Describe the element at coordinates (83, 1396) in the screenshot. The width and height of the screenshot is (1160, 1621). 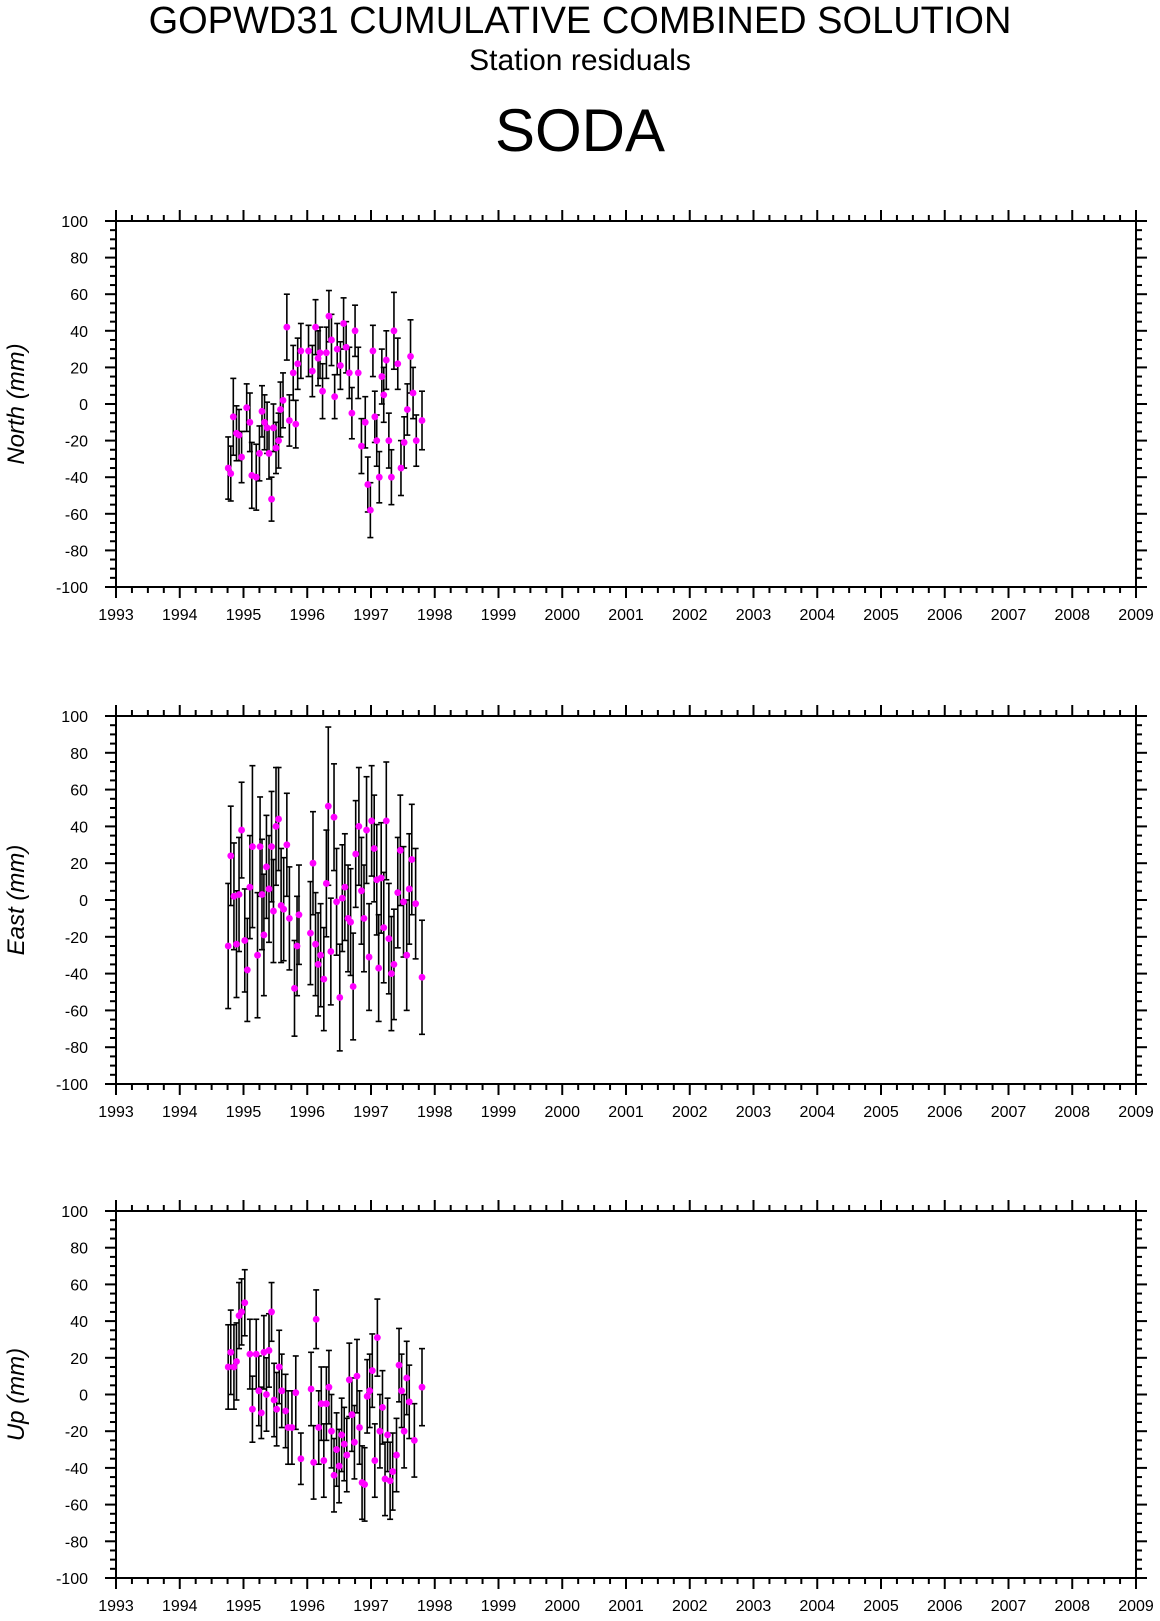
I see `y-tick-label: 0` at that location.